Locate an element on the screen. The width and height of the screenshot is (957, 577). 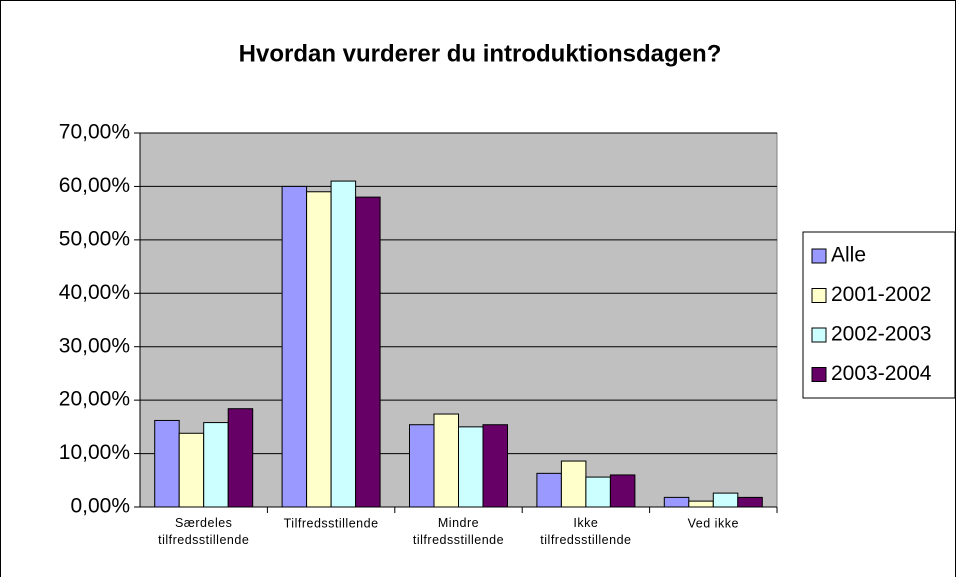
y-tick-label: 60,00% is located at coordinates (94, 185).